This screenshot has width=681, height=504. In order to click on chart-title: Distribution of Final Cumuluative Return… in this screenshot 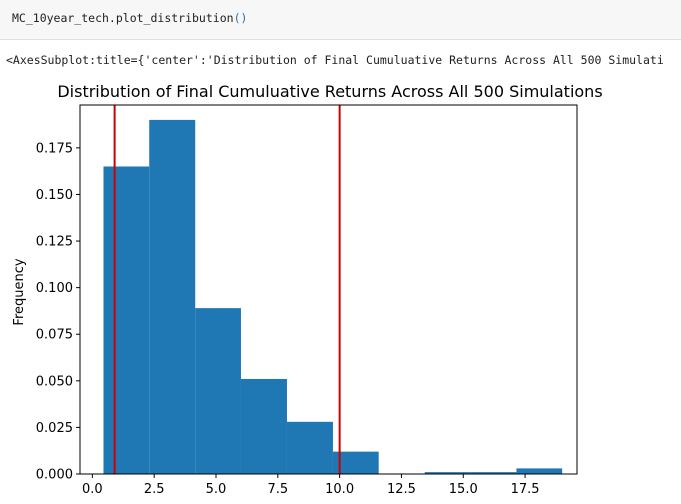, I will do `click(329, 91)`.